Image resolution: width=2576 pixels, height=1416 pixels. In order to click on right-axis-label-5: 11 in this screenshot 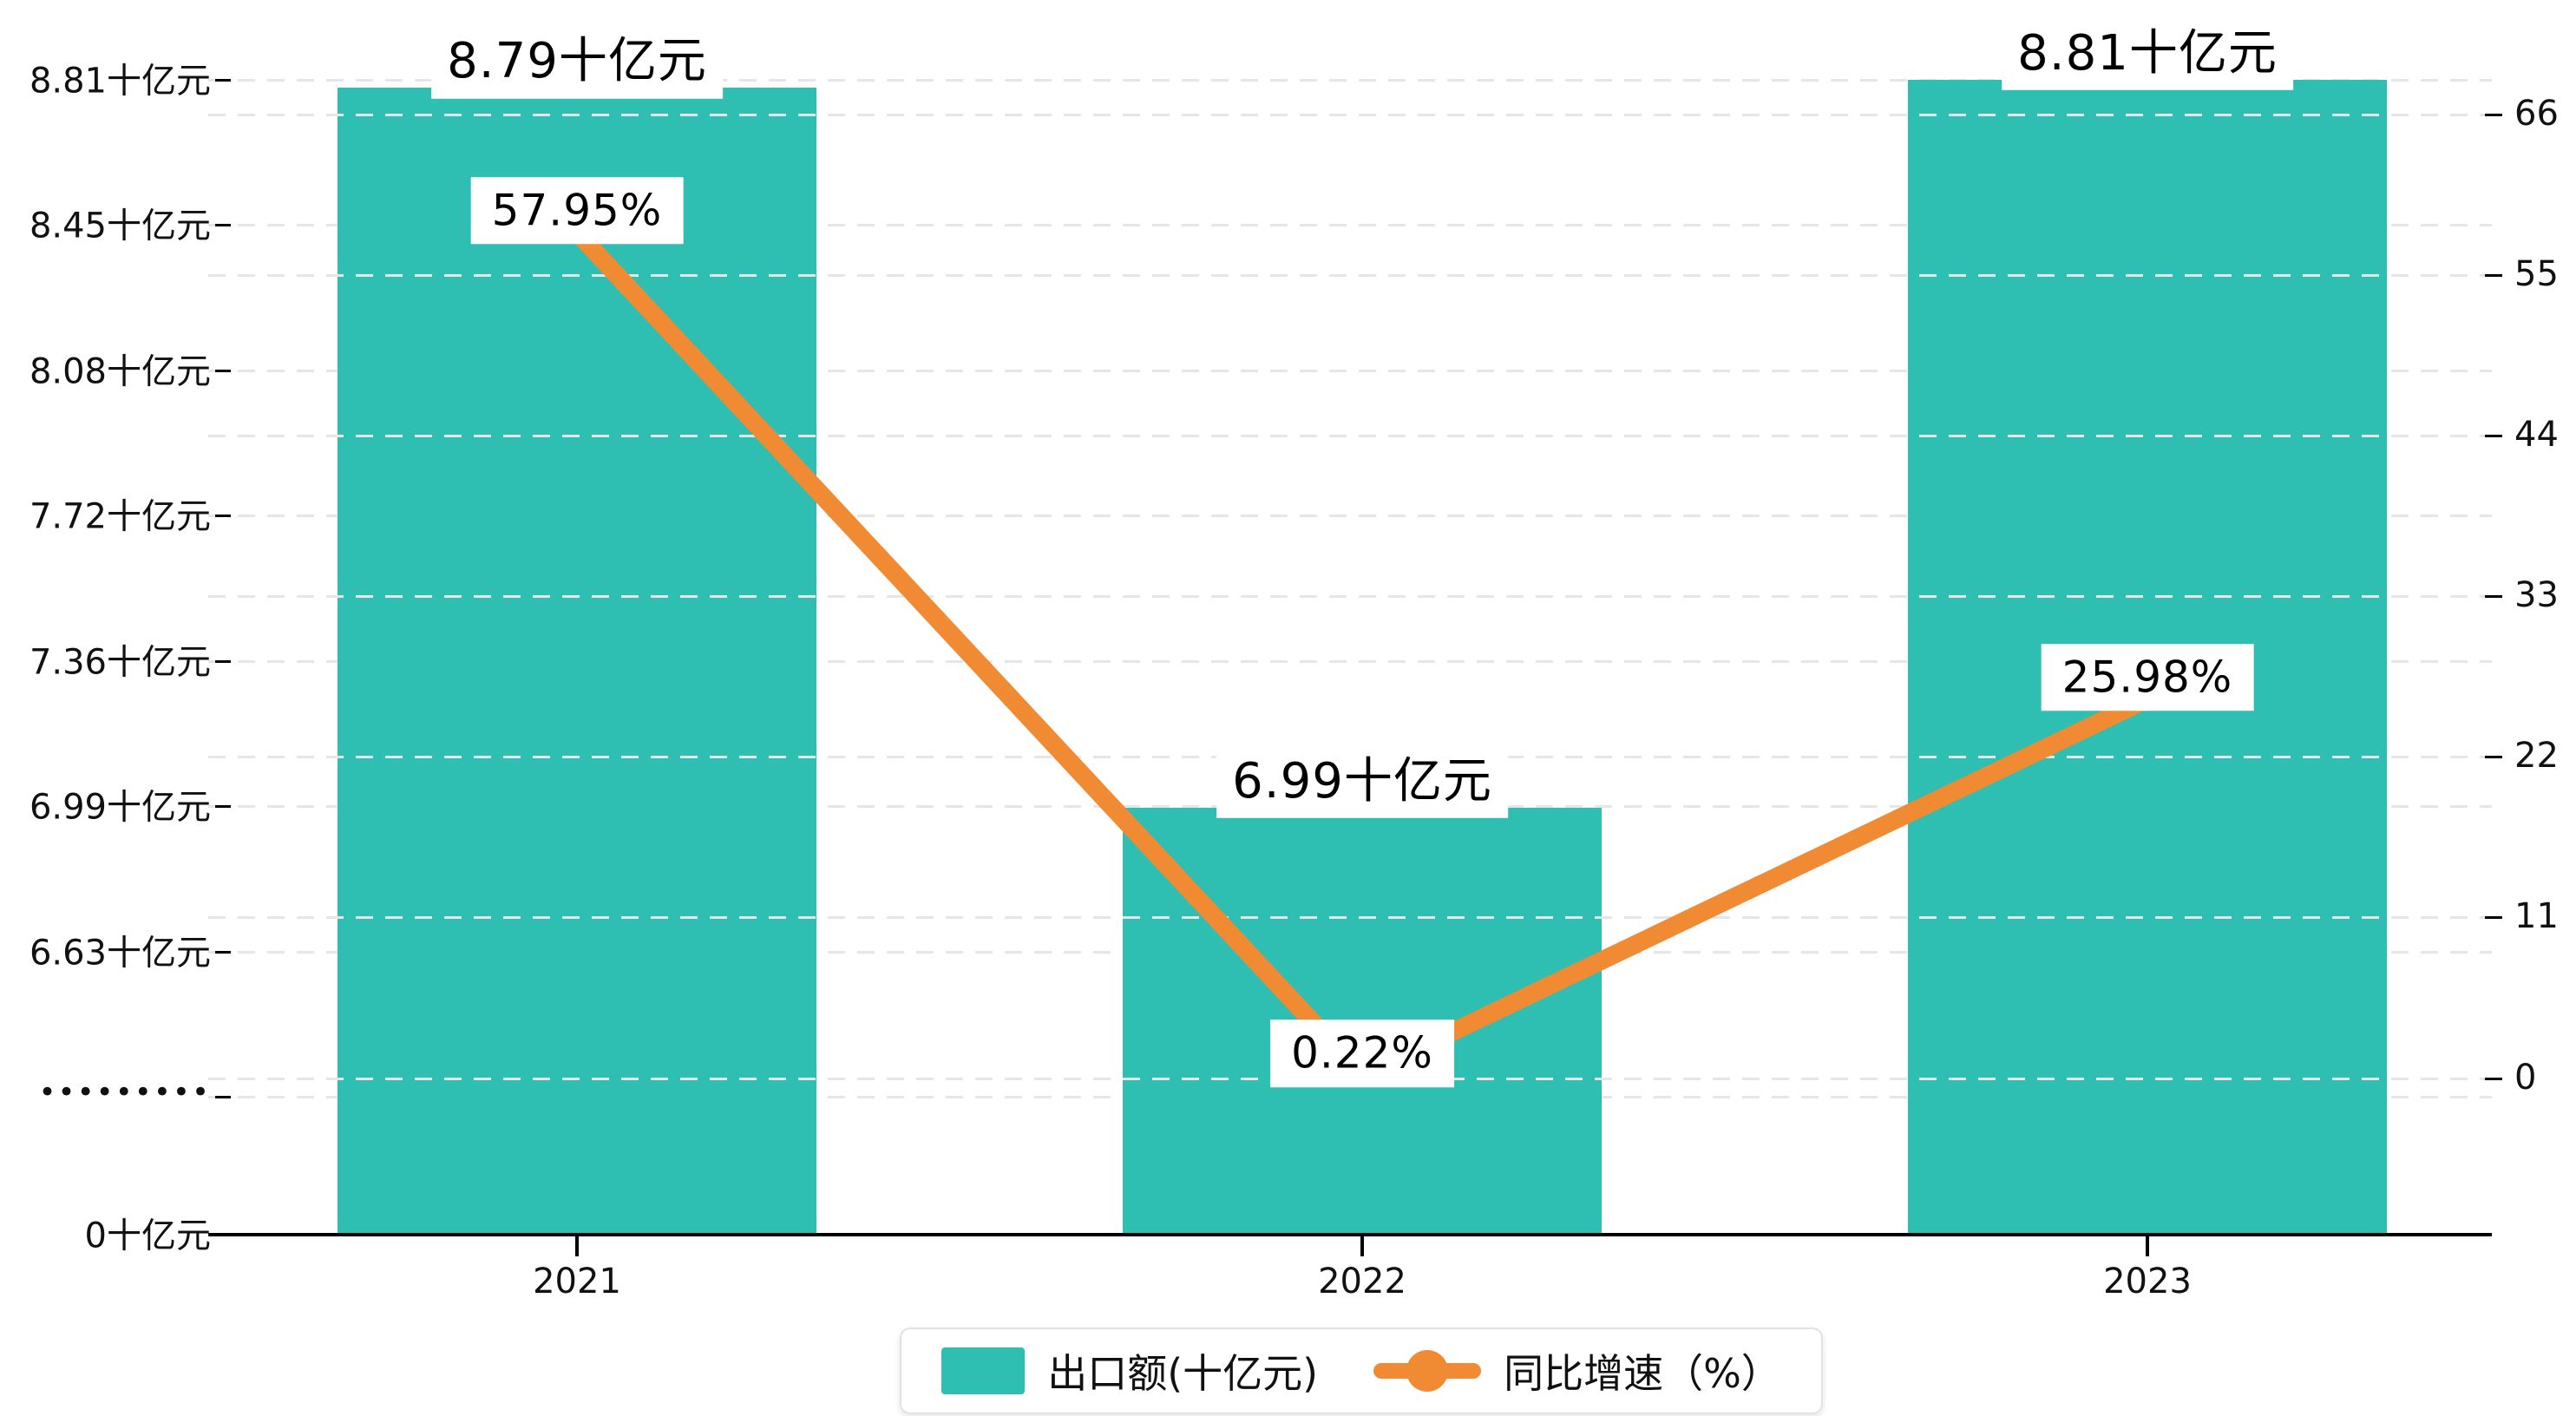, I will do `click(2536, 917)`.